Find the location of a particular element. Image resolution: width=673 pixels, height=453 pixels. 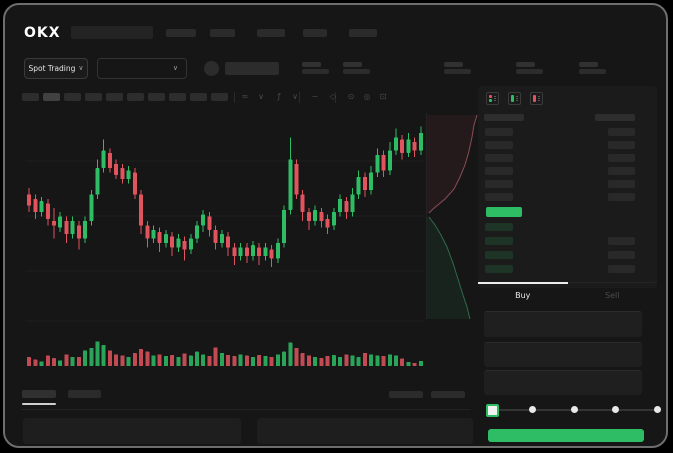

orderbook-header-price is located at coordinates (504, 117).